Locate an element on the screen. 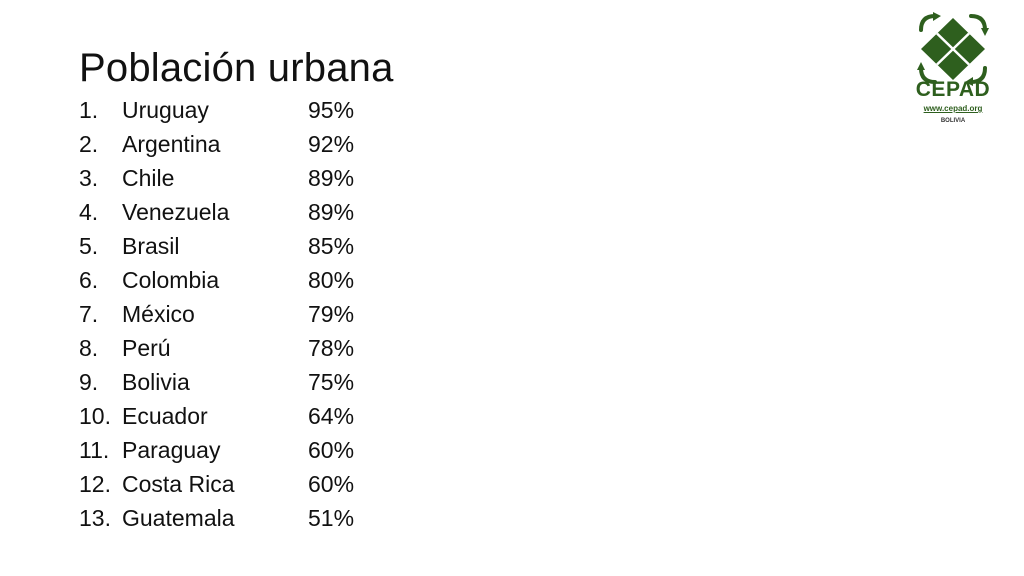 This screenshot has height=576, width=1024. list-item: 13. Guatemala 51% is located at coordinates (289, 518).